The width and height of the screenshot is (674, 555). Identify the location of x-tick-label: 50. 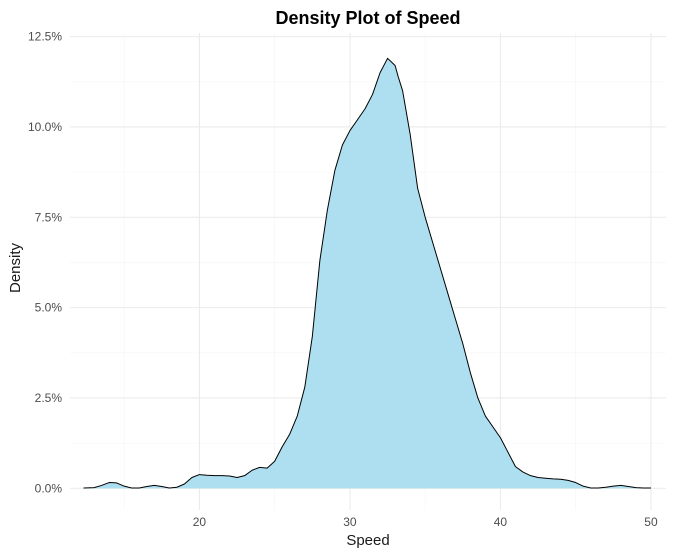
(651, 522).